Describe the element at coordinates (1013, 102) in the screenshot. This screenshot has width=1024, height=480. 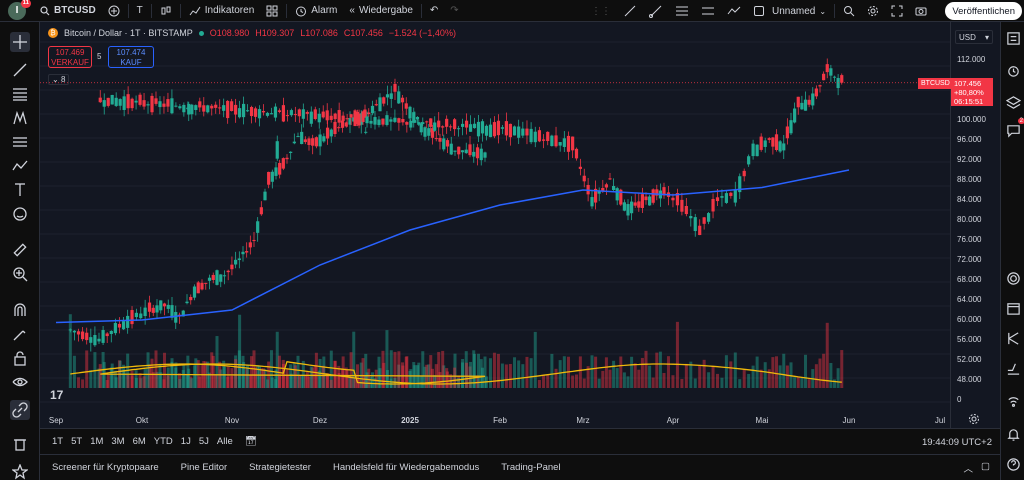
I see `data-window-button` at that location.